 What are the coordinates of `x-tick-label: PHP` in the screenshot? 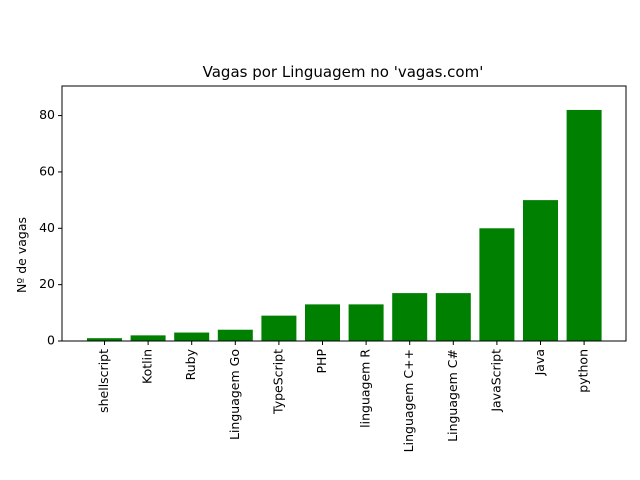 It's located at (321, 361).